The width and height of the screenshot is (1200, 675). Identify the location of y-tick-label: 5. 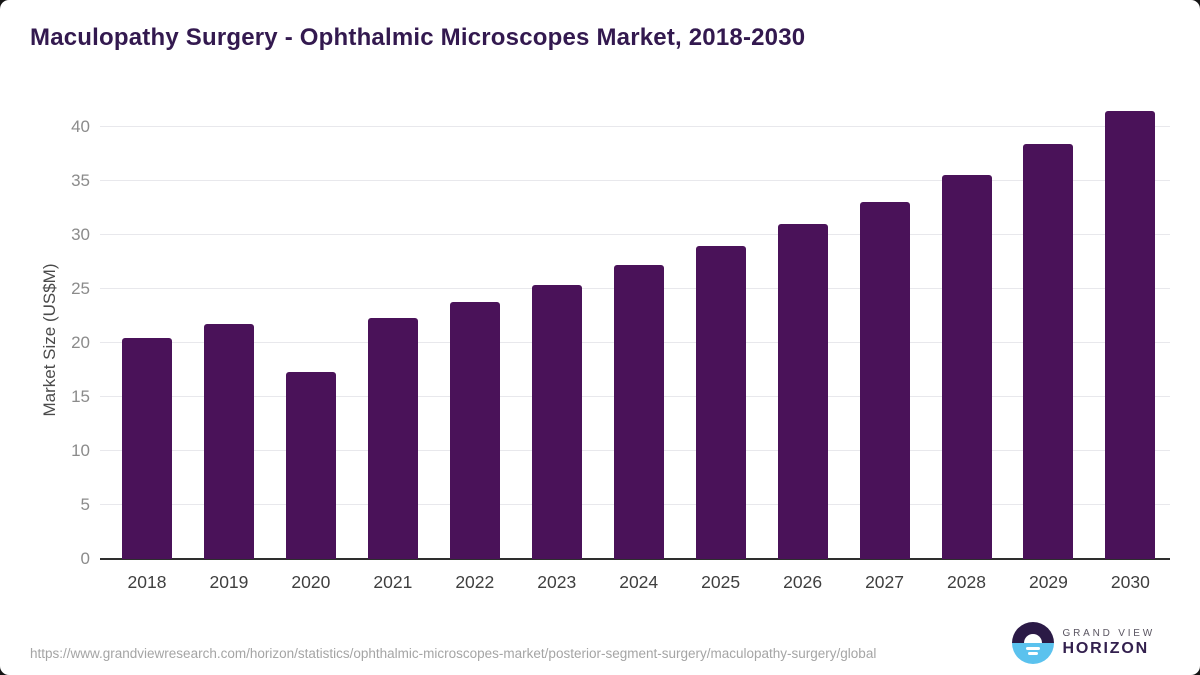
(85, 505).